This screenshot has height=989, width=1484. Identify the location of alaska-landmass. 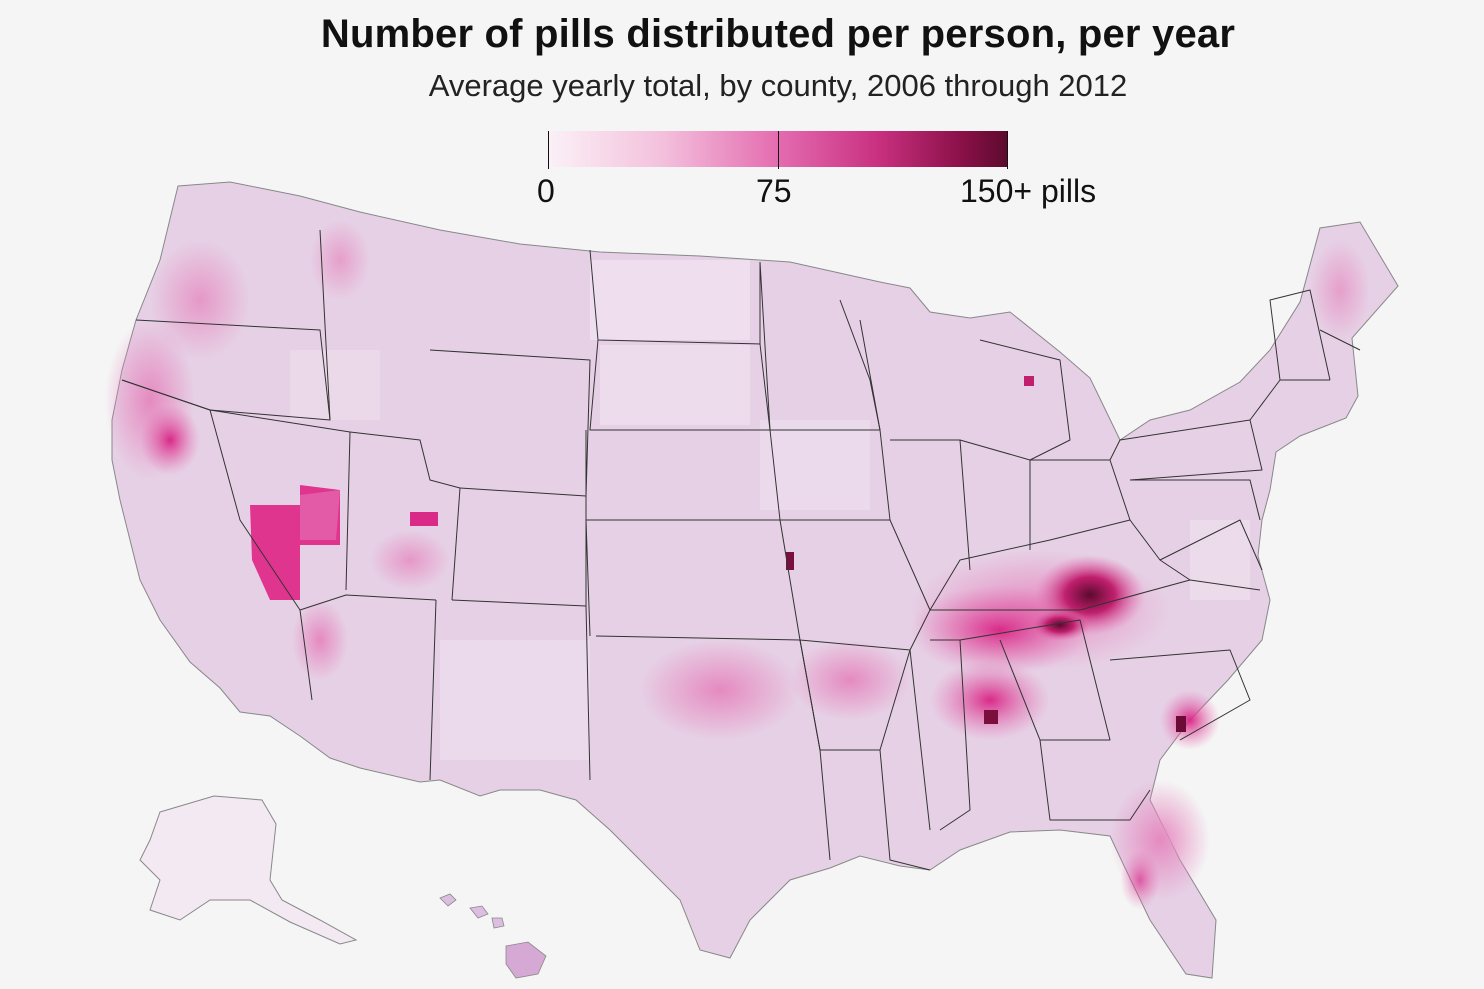
(248, 870).